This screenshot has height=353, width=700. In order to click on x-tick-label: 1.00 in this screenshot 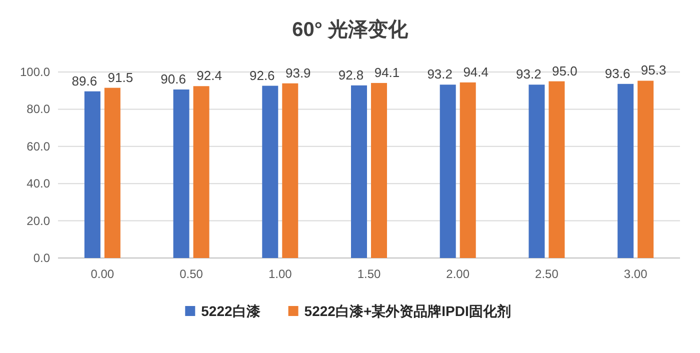, I will do `click(280, 274)`.